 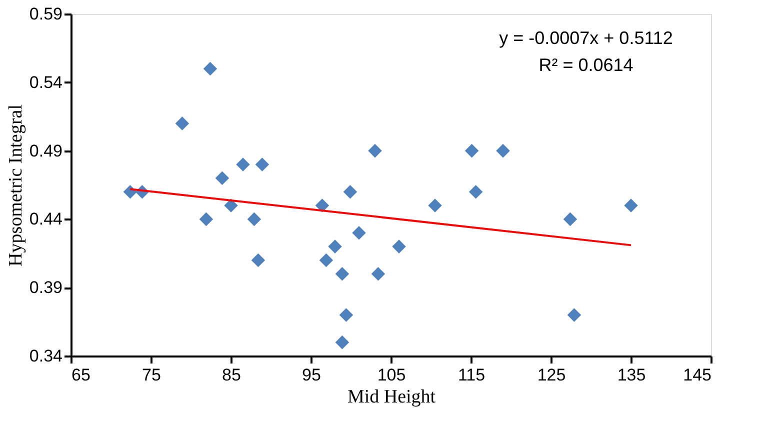 I want to click on x-tick-label: 135, so click(x=631, y=375).